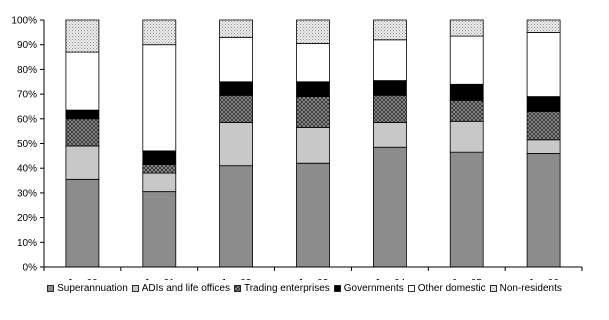 The height and width of the screenshot is (320, 609). What do you see at coordinates (451, 288) in the screenshot?
I see `legend-label: Other domestic` at bounding box center [451, 288].